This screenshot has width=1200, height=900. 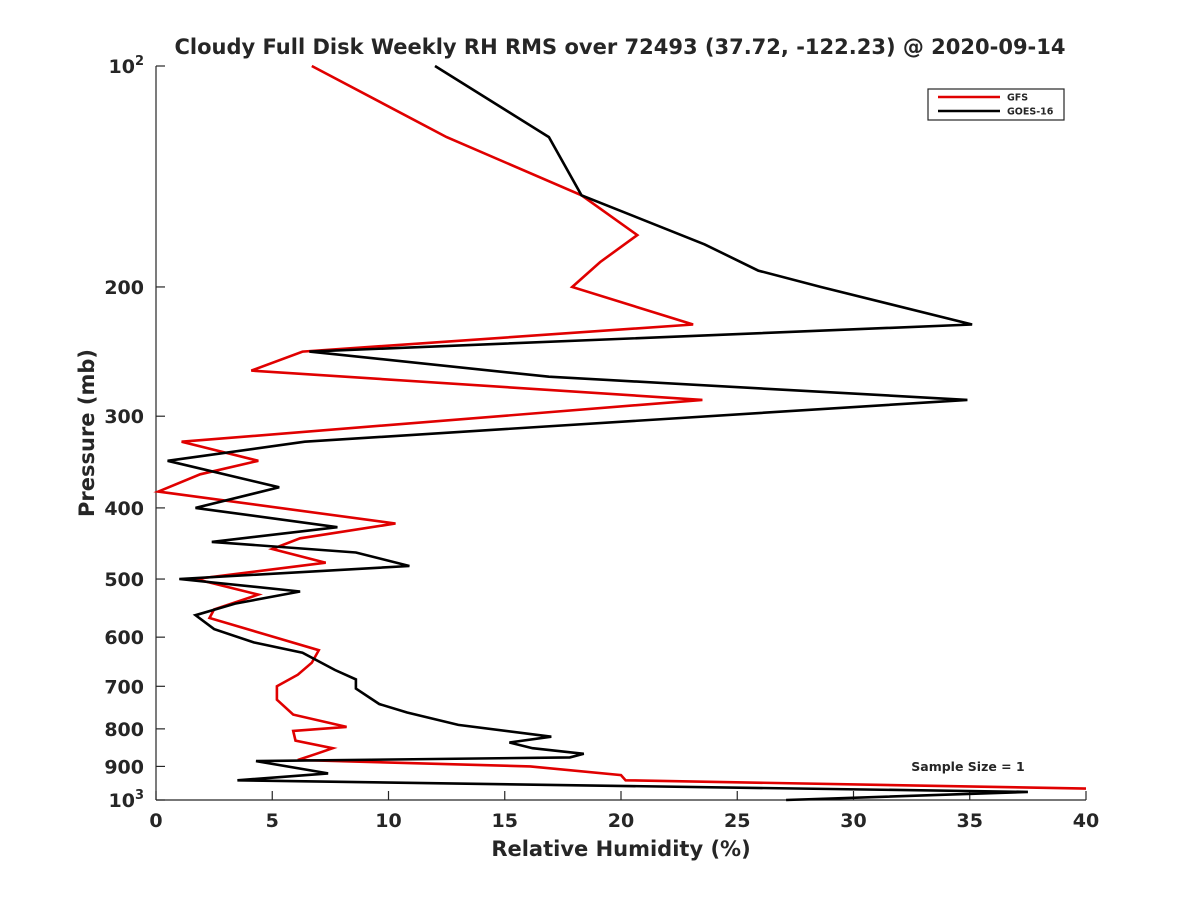 What do you see at coordinates (124, 767) in the screenshot?
I see `y-tick-label: 900` at bounding box center [124, 767].